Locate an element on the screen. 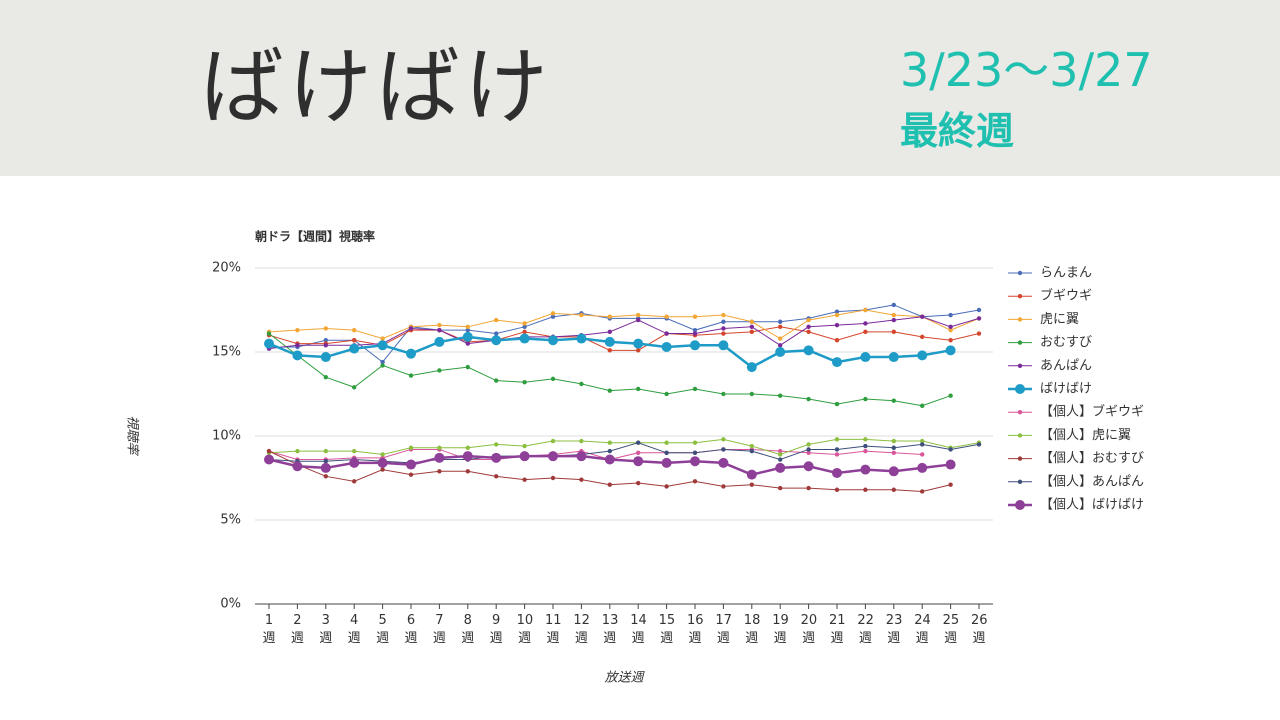 This screenshot has width=1280, height=720. y-tick-label: 20% is located at coordinates (226, 268).